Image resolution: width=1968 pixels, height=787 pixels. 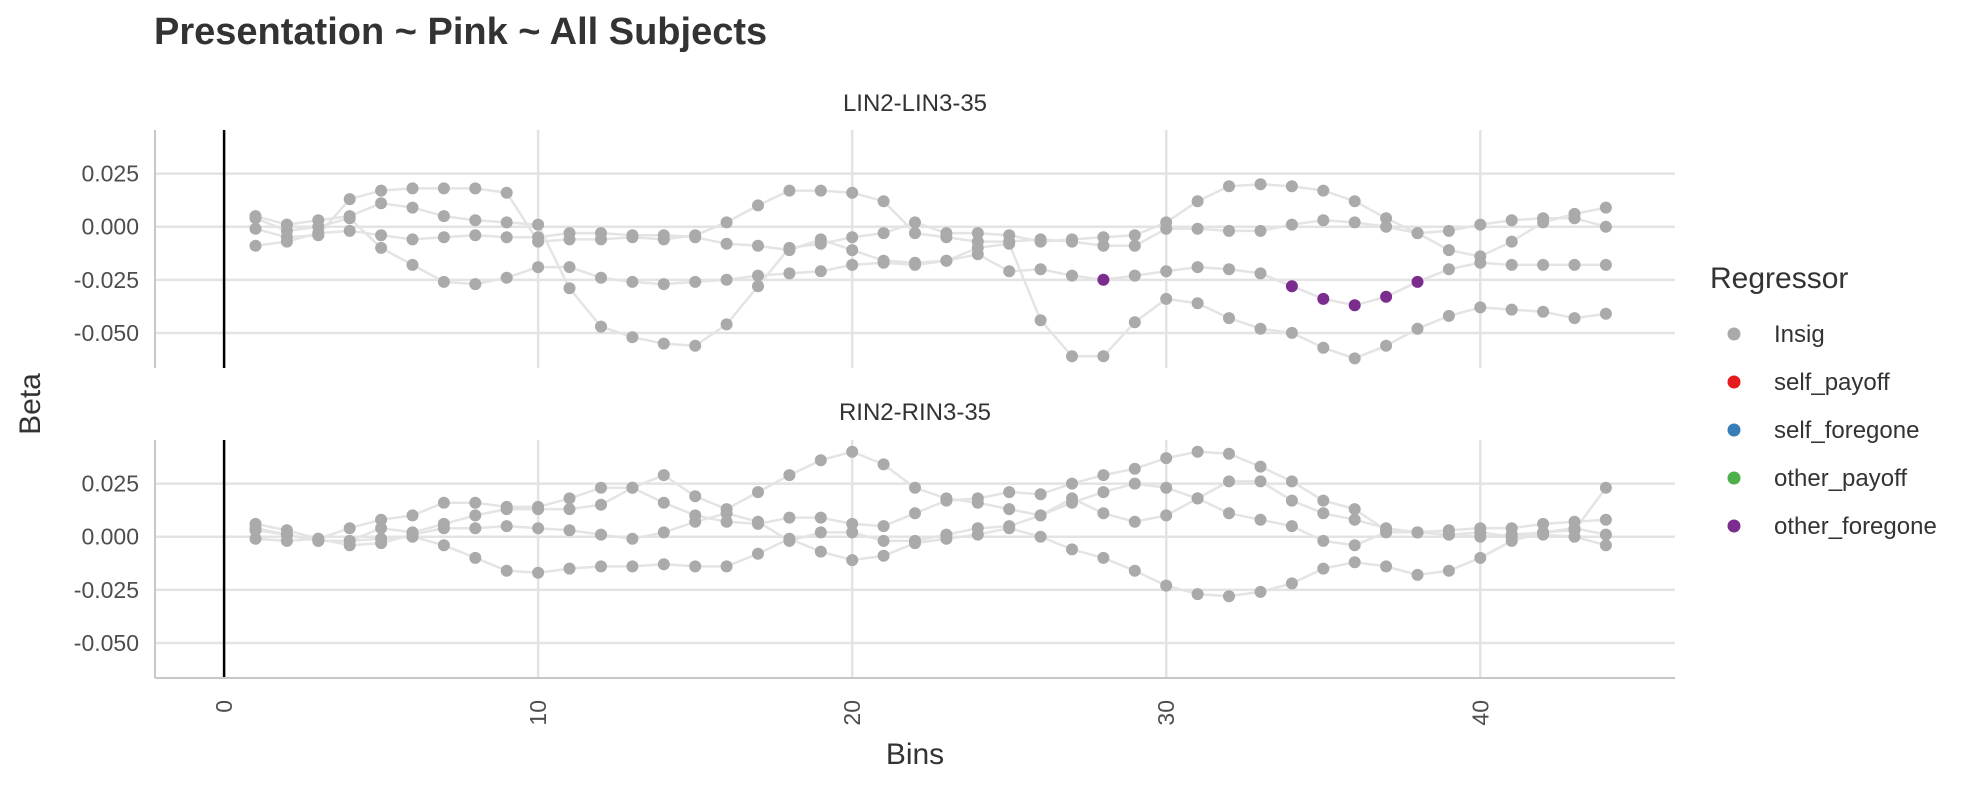 What do you see at coordinates (1832, 382) in the screenshot?
I see `legend-label: self_payoff` at bounding box center [1832, 382].